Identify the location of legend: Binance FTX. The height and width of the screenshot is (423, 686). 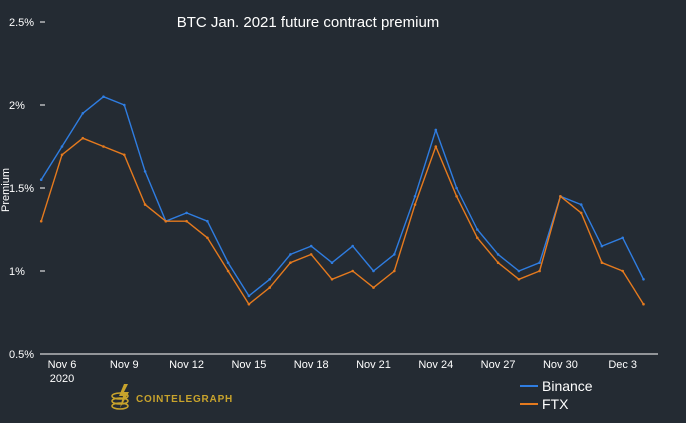
(556, 395).